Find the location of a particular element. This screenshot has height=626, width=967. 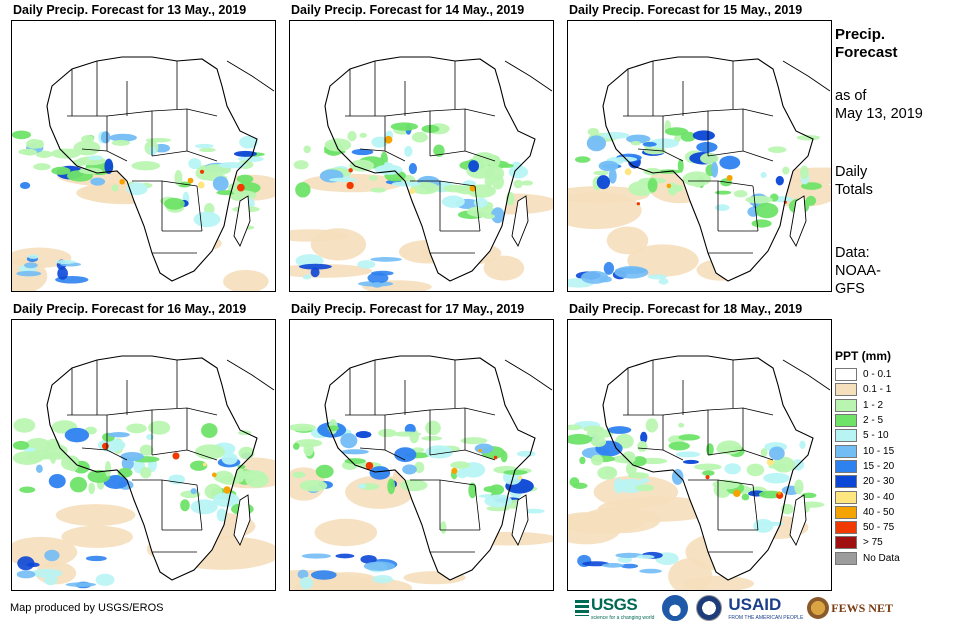

usgs-mark-icon is located at coordinates (582, 608).